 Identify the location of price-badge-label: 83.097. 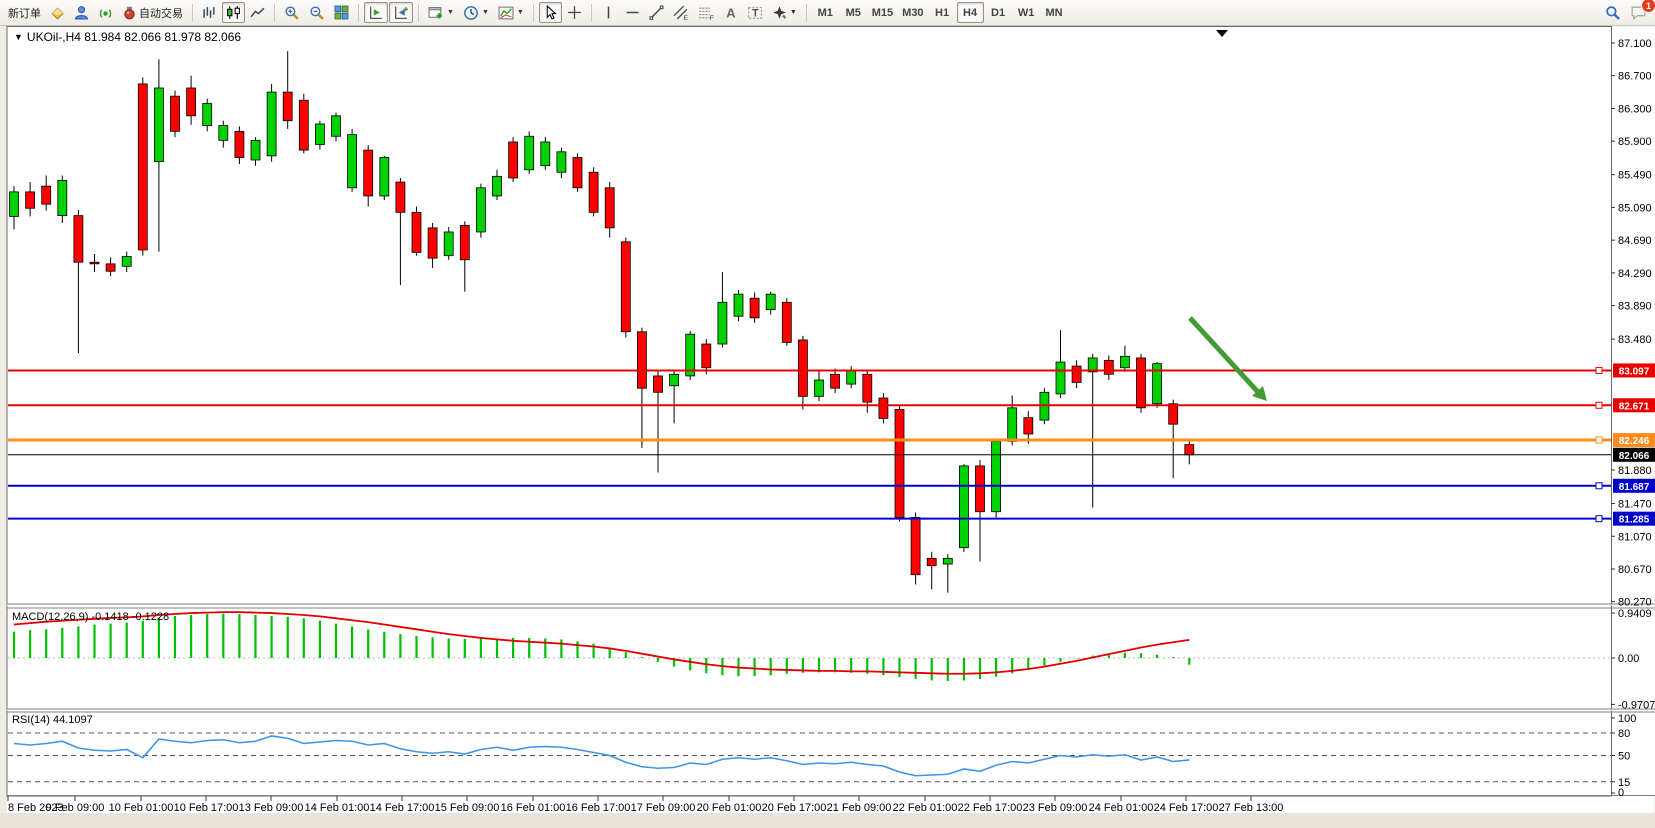
(1634, 371).